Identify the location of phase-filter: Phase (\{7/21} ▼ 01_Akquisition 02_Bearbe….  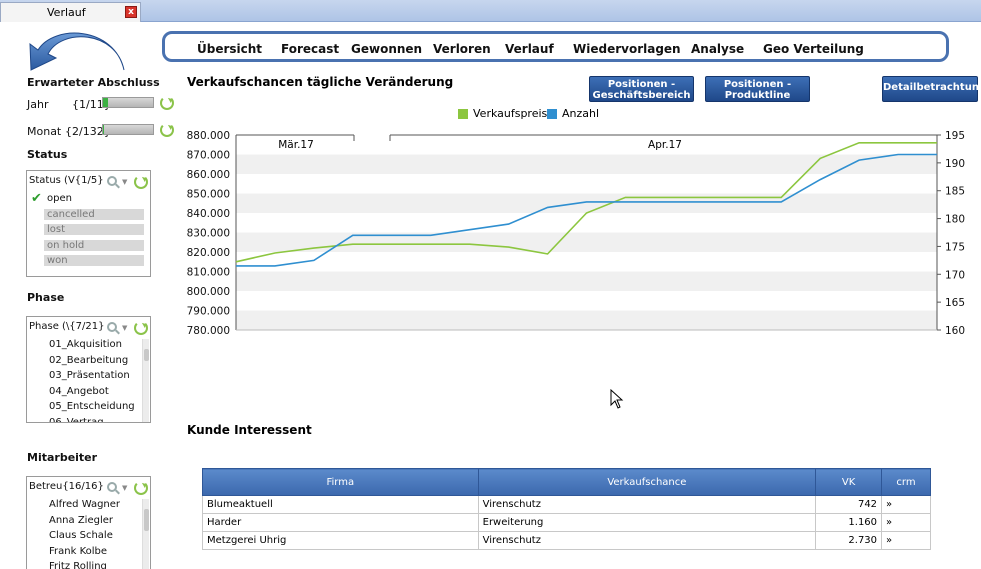
(88, 369).